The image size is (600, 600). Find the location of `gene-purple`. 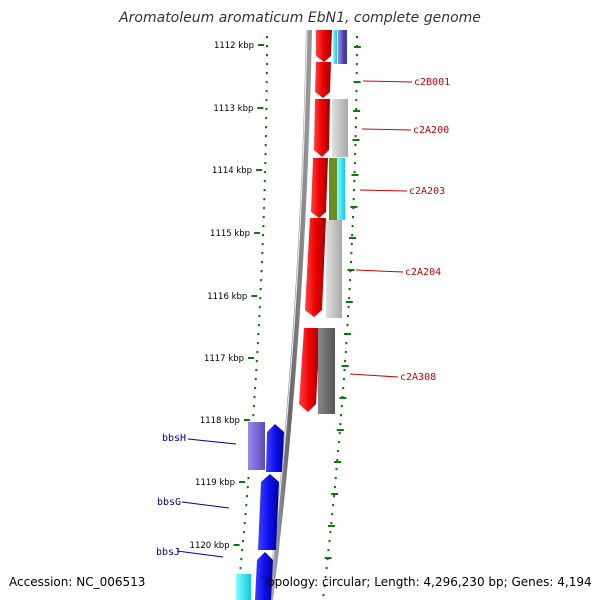

gene-purple is located at coordinates (256, 446).